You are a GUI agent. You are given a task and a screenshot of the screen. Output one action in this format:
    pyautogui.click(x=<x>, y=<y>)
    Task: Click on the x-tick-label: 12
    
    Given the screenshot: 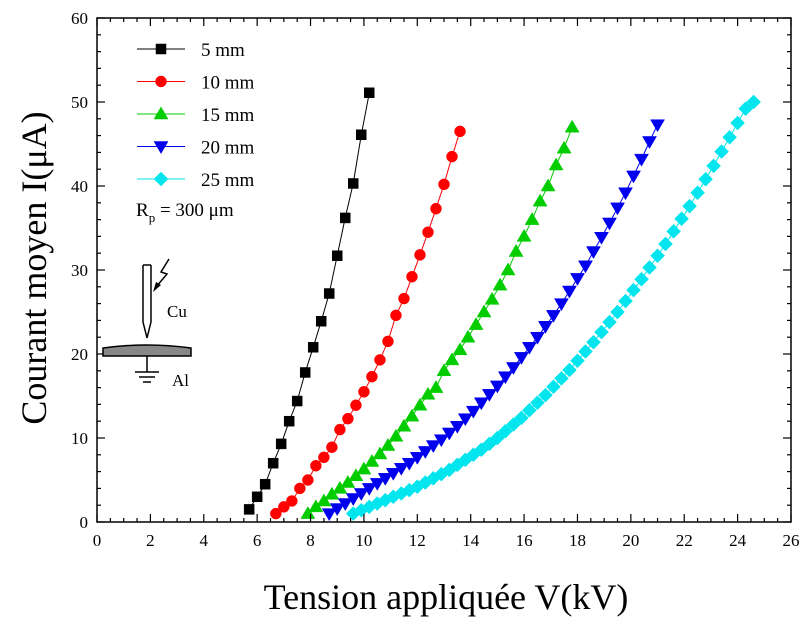 What is the action you would take?
    pyautogui.click(x=417, y=540)
    